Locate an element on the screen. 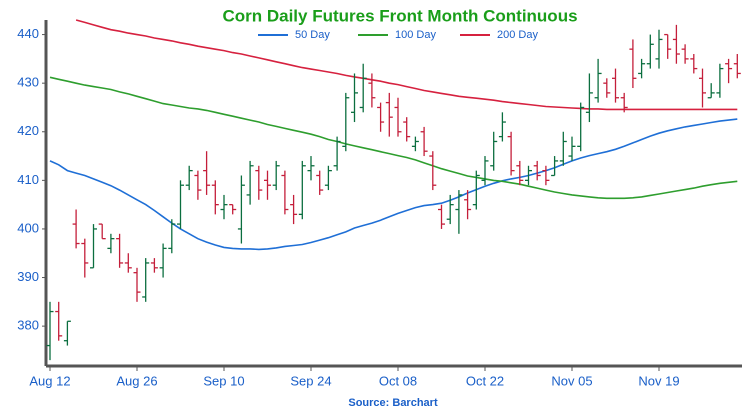  x-tick-label: Nov 19 is located at coordinates (658, 380).